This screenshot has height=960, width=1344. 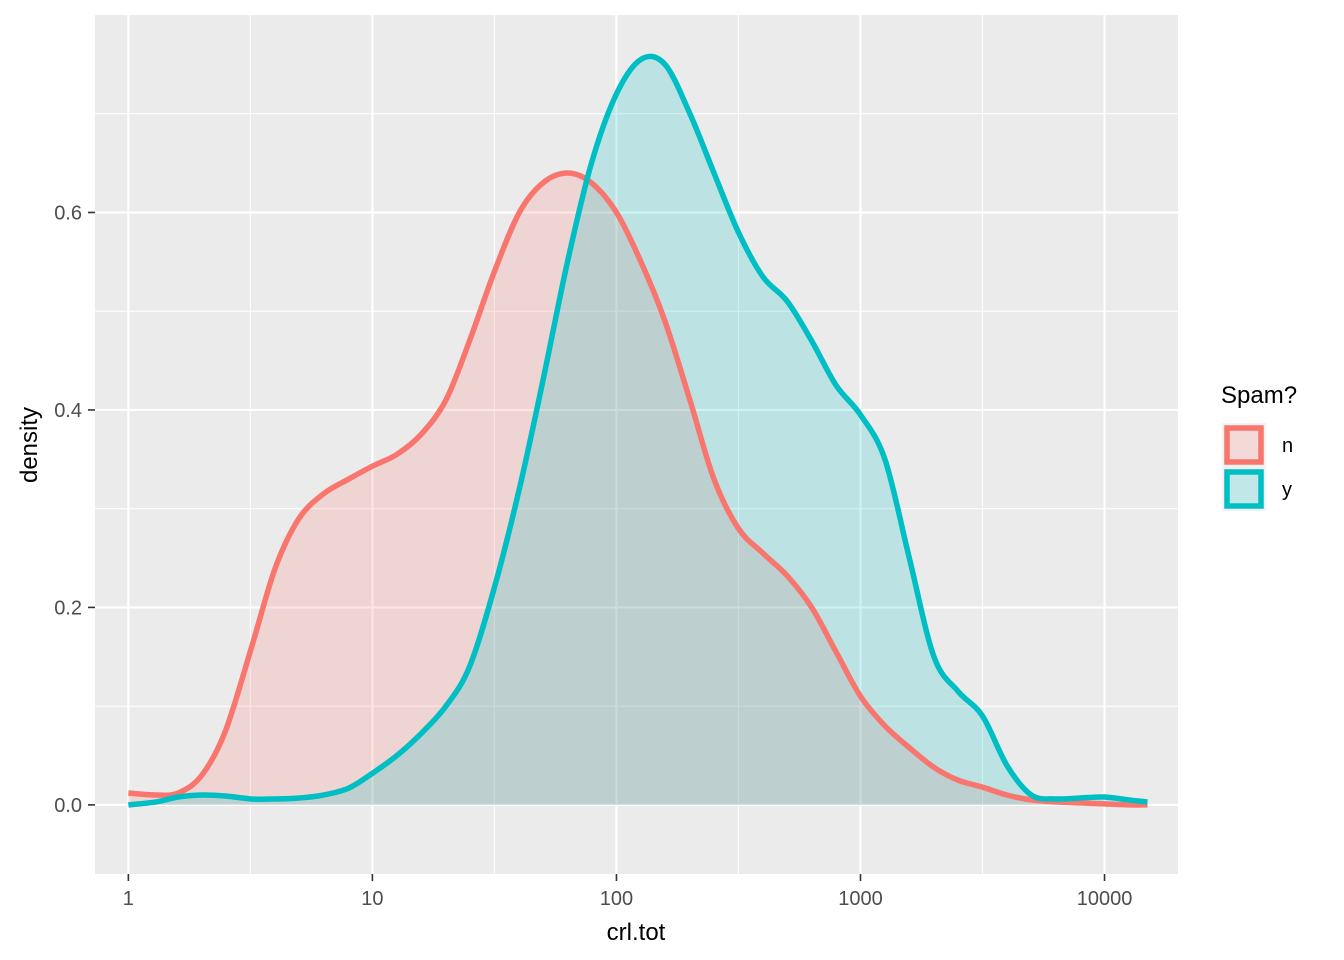 I want to click on x-axis: 1 10 100 1000 10000, so click(x=628, y=892).